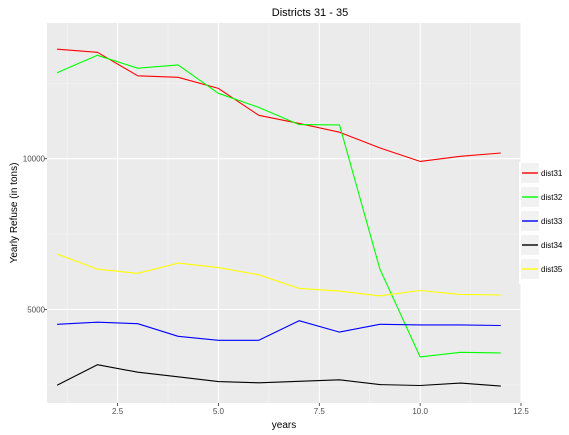 This screenshot has height=435, width=569. What do you see at coordinates (278, 275) in the screenshot?
I see `series-line-dist35` at bounding box center [278, 275].